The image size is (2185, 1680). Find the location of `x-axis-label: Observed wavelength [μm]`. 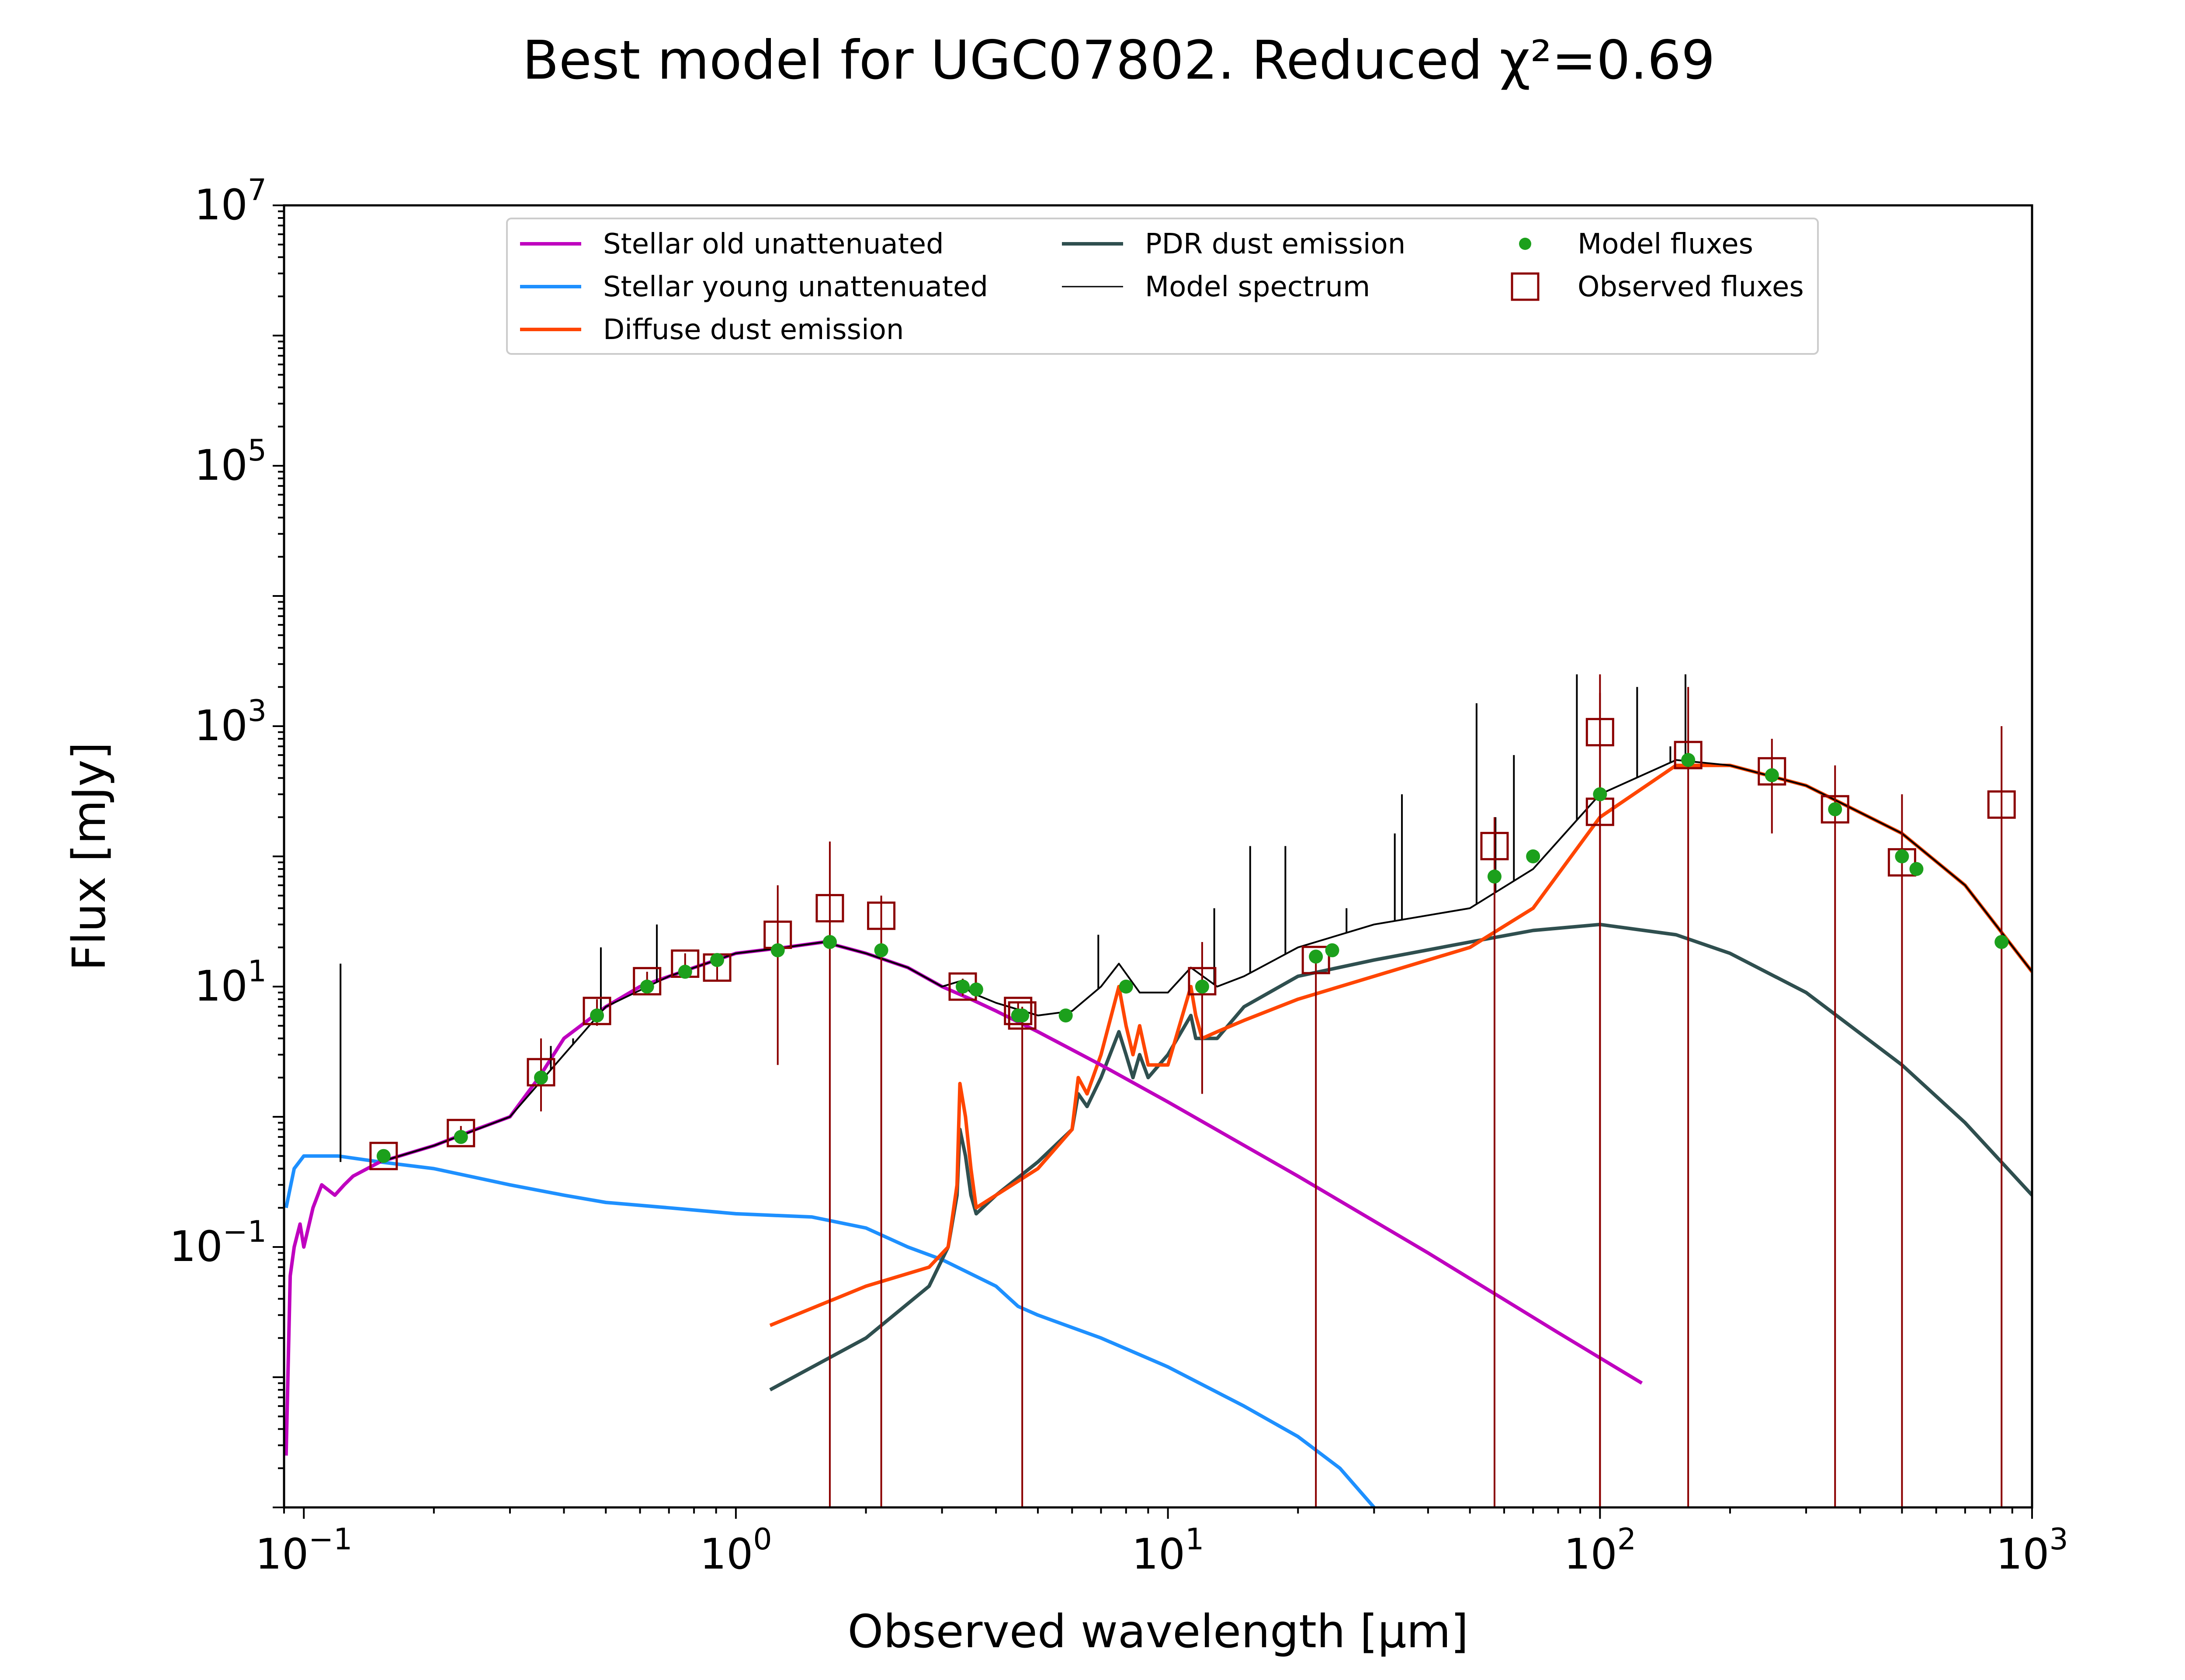

x-axis-label: Observed wavelength [μm] is located at coordinates (1159, 1631).